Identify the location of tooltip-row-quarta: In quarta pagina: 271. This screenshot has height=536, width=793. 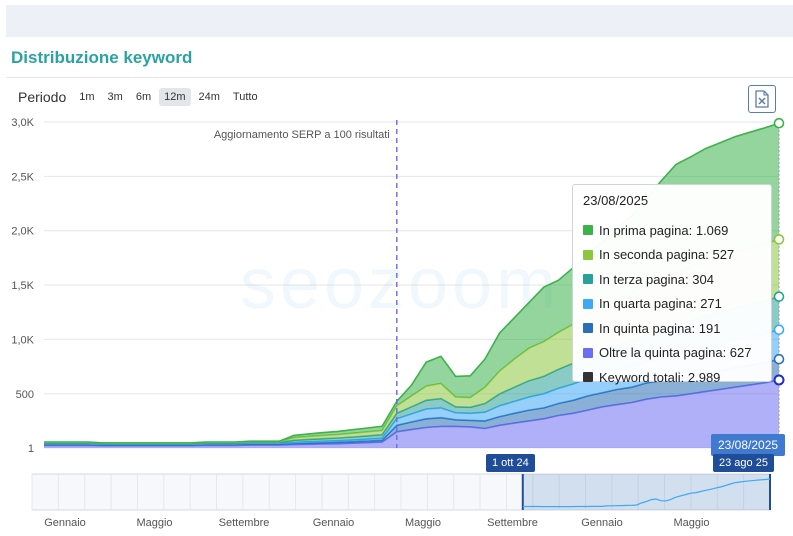
(672, 304).